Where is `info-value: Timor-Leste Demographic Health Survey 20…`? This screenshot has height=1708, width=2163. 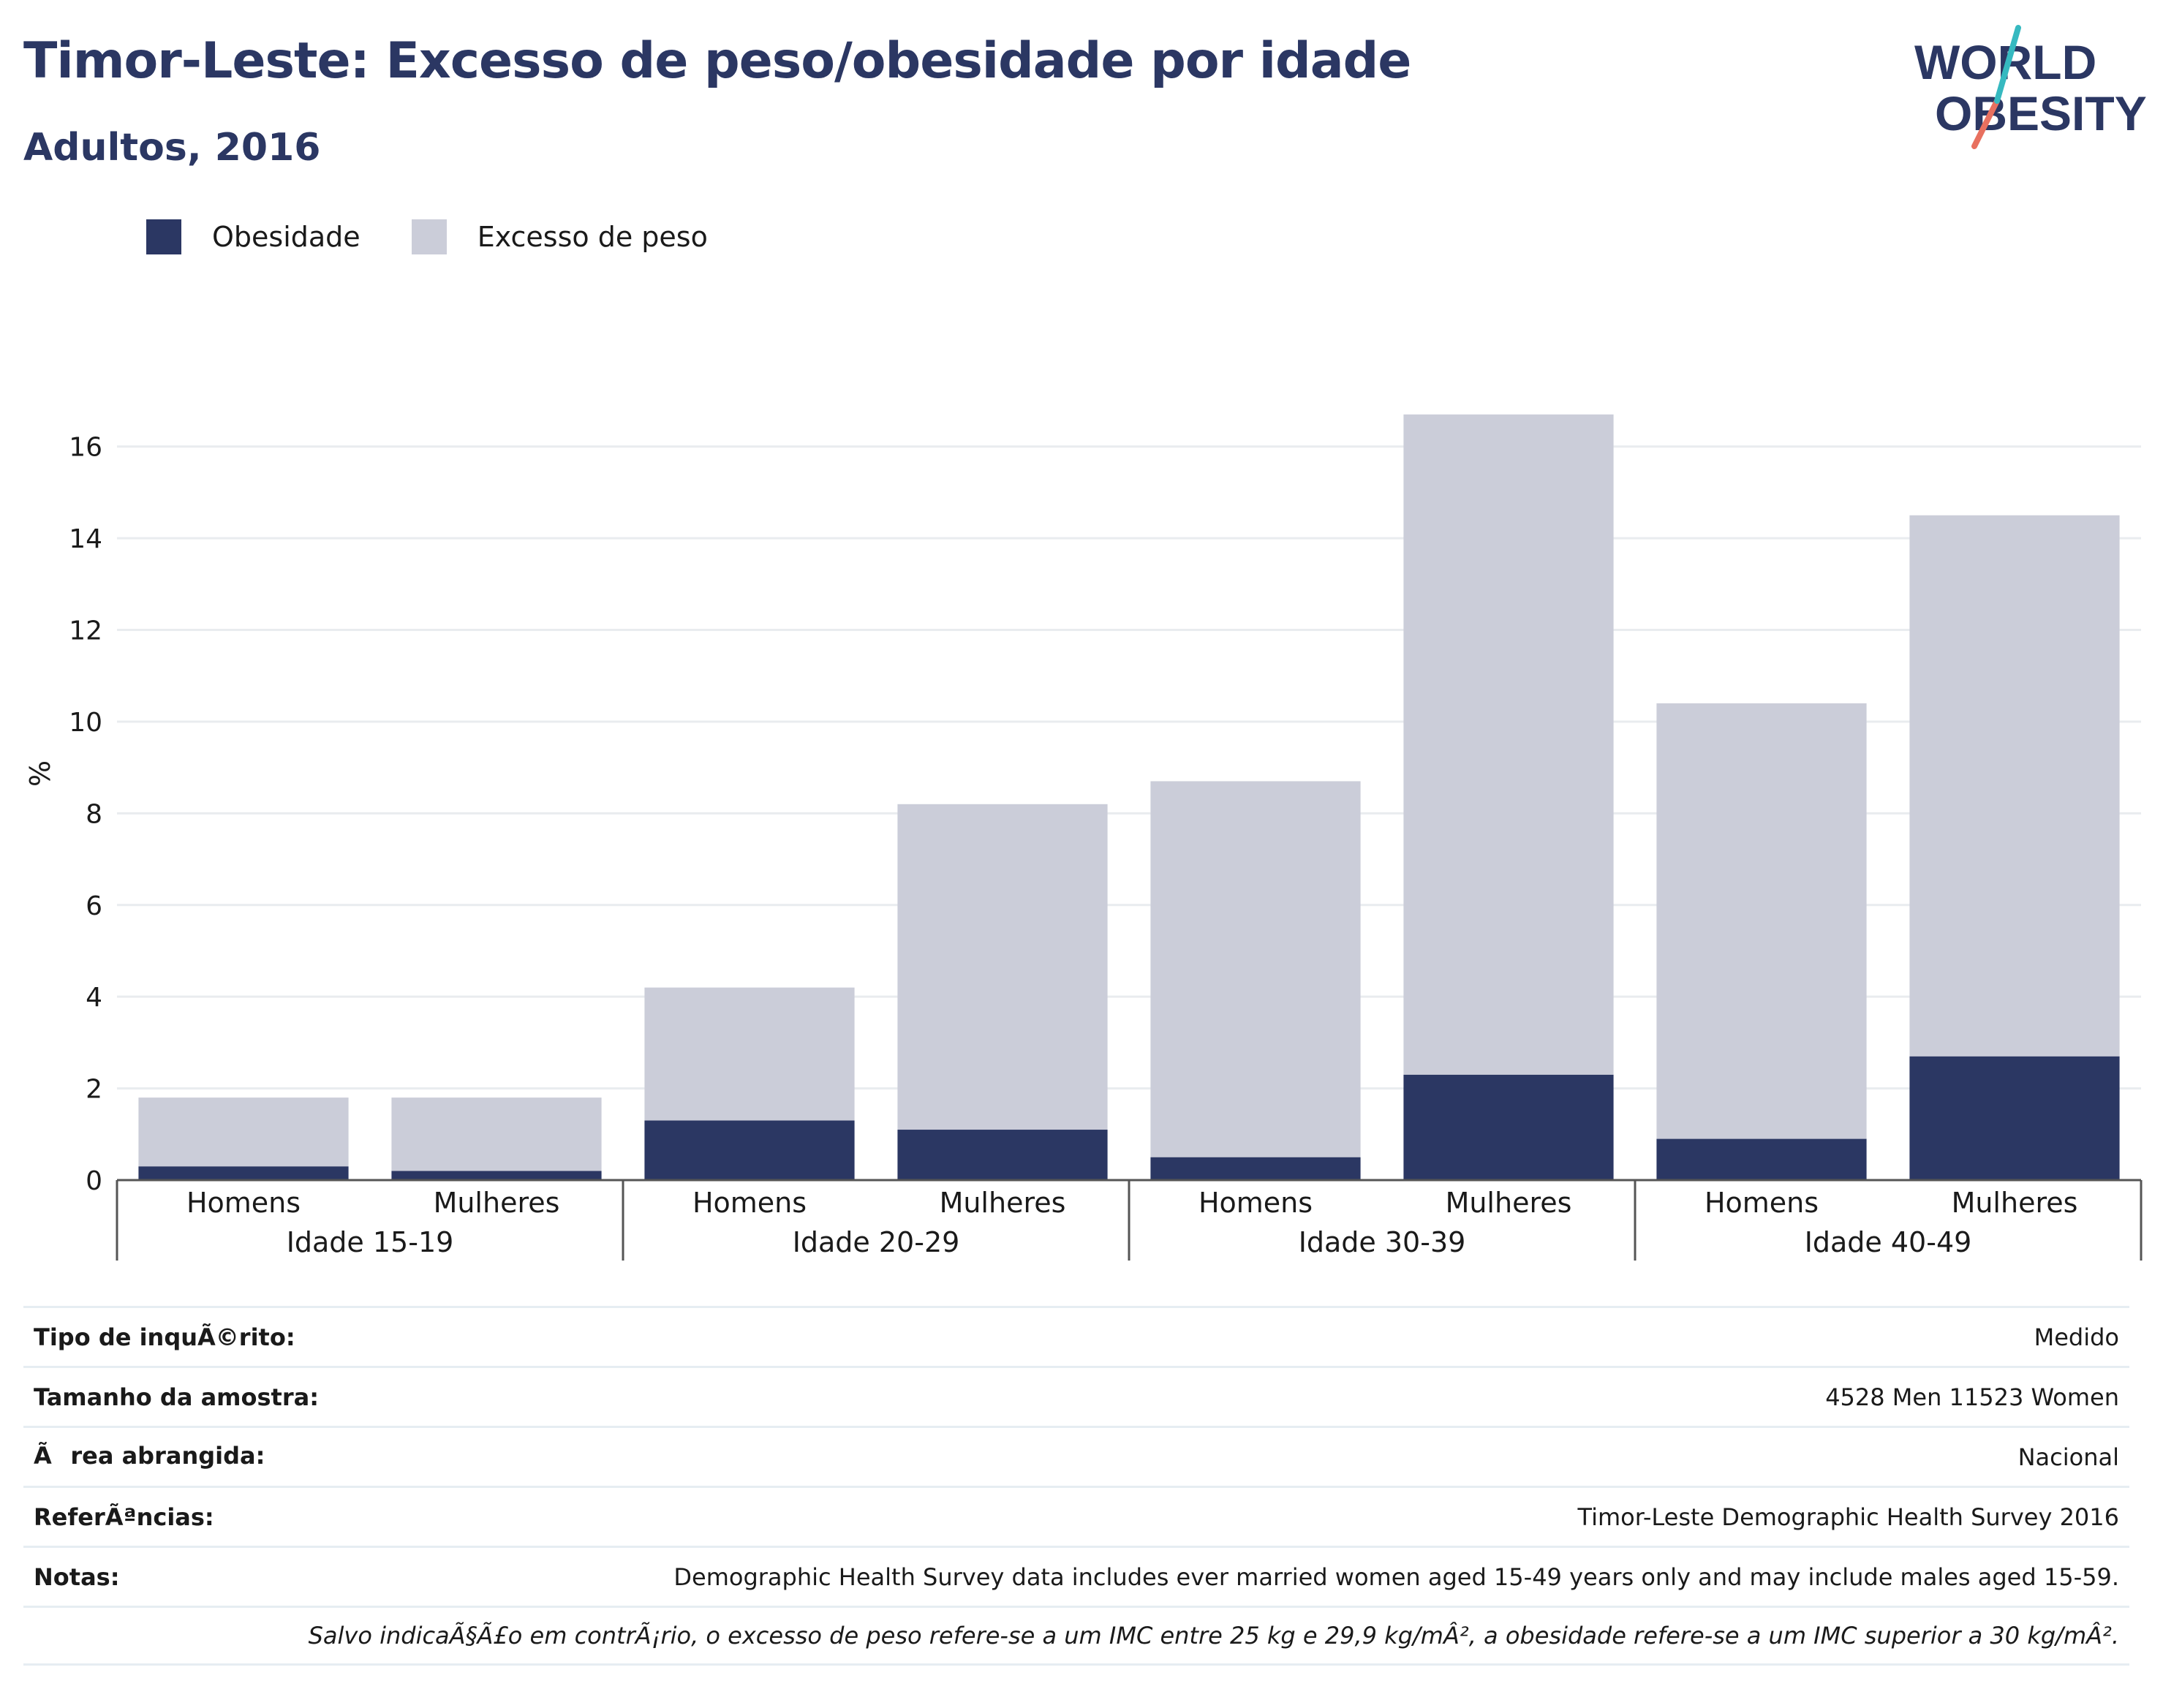 info-value: Timor-Leste Demographic Health Survey 20… is located at coordinates (1848, 1517).